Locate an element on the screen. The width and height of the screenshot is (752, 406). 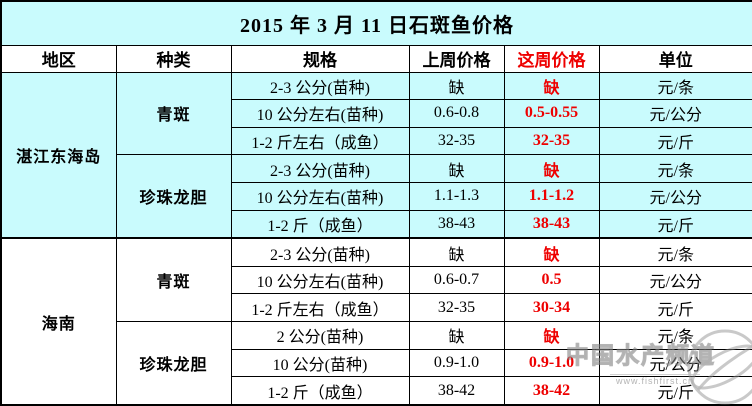
spec-cell: 2 公分(苗种) is located at coordinates (320, 335).